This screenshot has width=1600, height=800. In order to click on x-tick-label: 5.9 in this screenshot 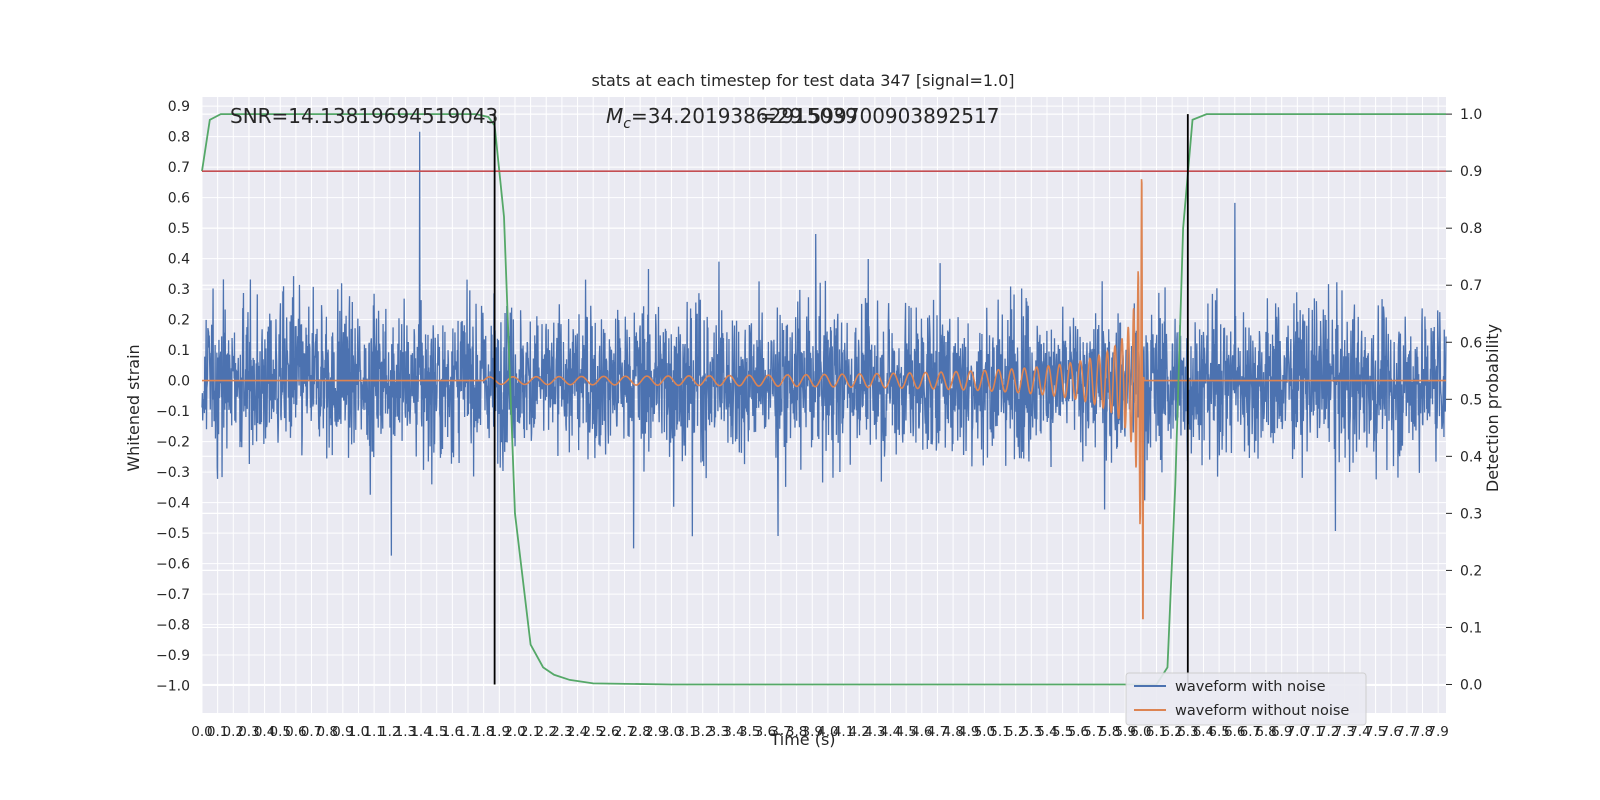, I will do `click(1124, 732)`.